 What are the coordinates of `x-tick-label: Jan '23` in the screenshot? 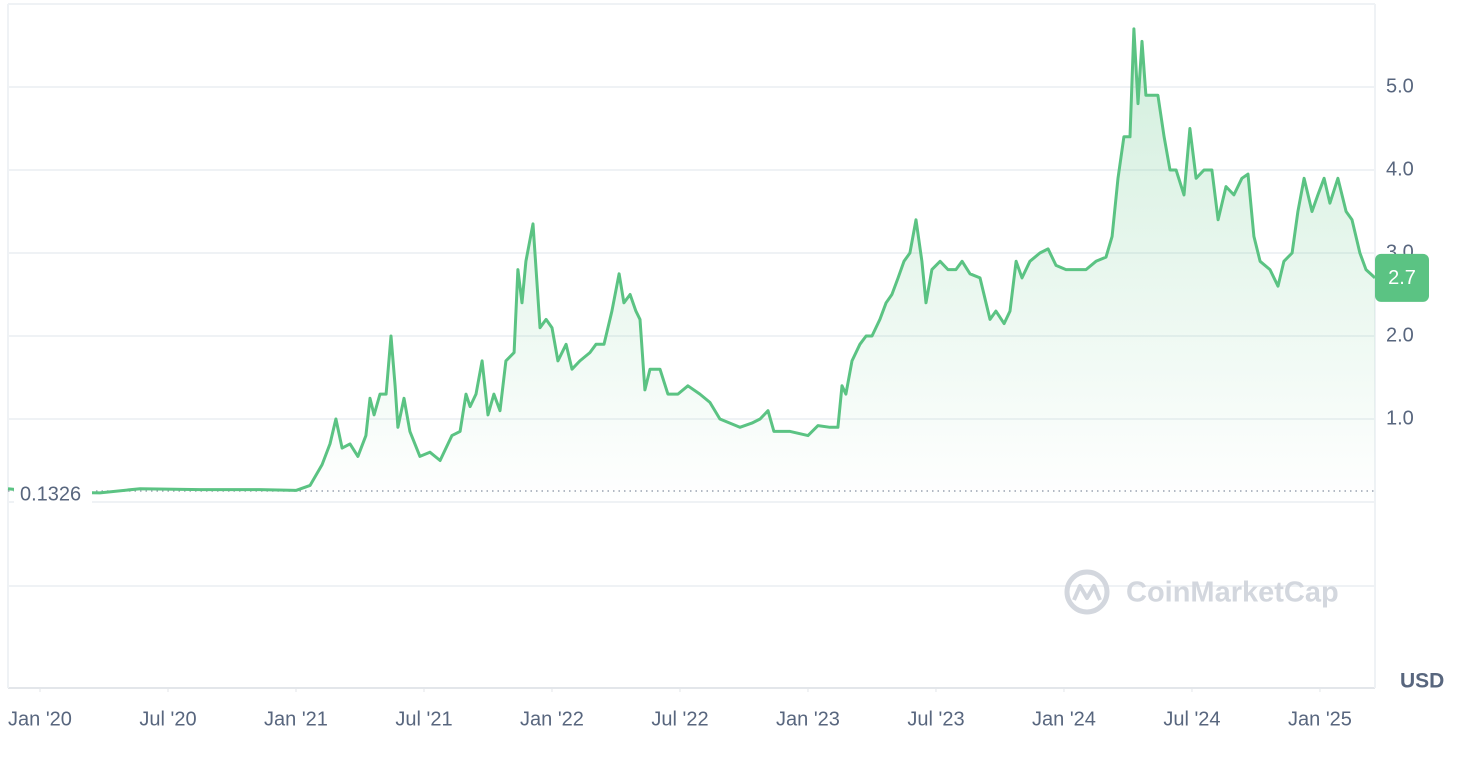 It's located at (808, 719).